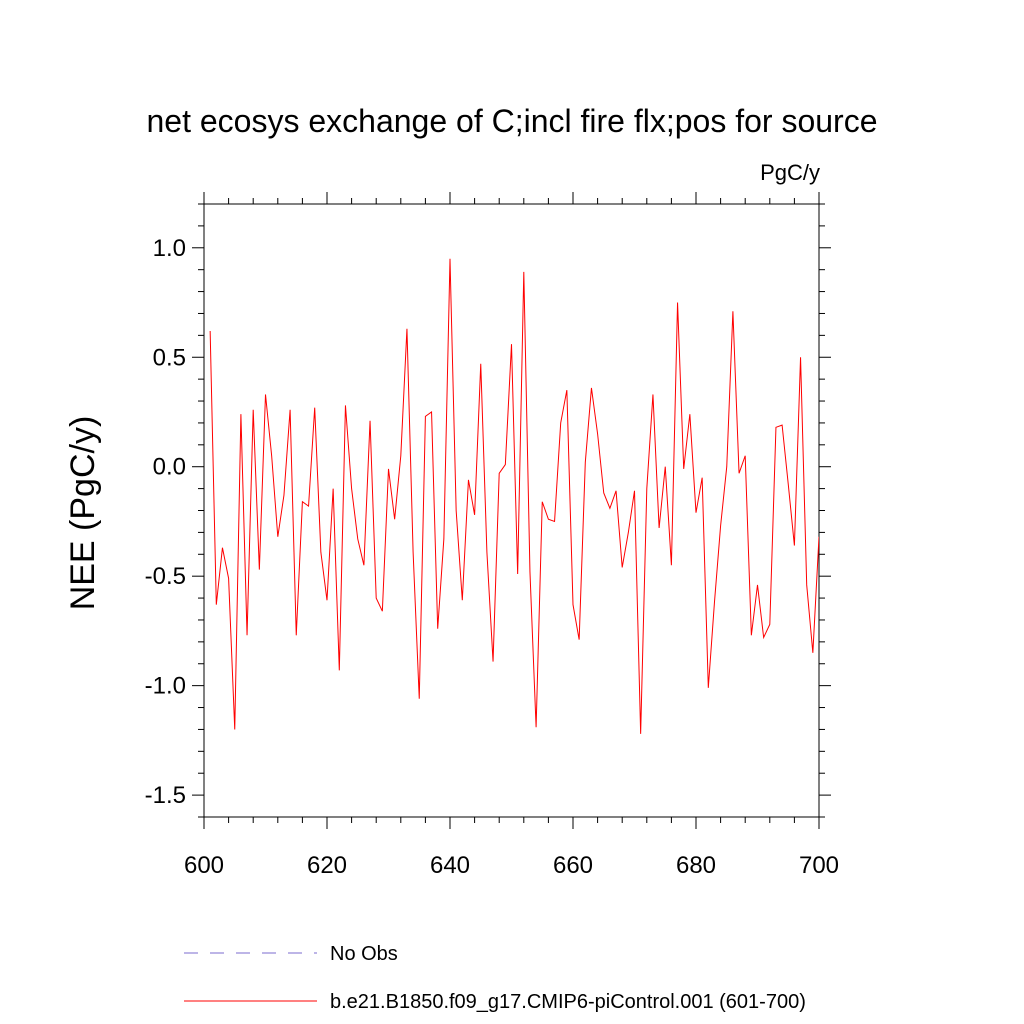 The width and height of the screenshot is (1024, 1024). What do you see at coordinates (169, 248) in the screenshot?
I see `y-tick-label: 1.0` at bounding box center [169, 248].